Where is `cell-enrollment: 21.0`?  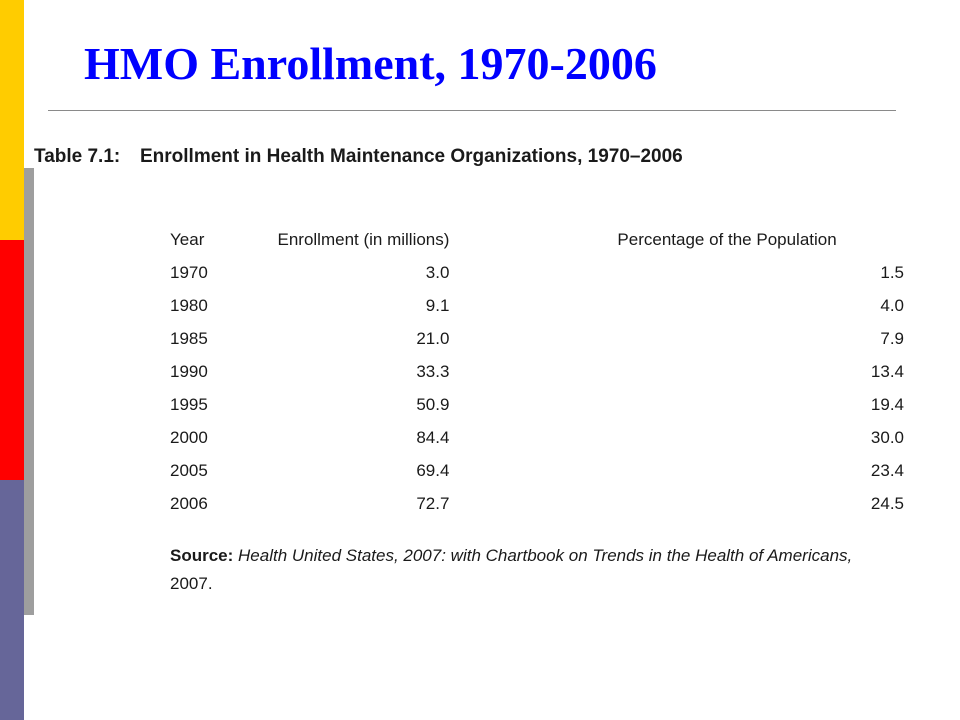
cell-enrollment: 21.0 is located at coordinates (433, 338).